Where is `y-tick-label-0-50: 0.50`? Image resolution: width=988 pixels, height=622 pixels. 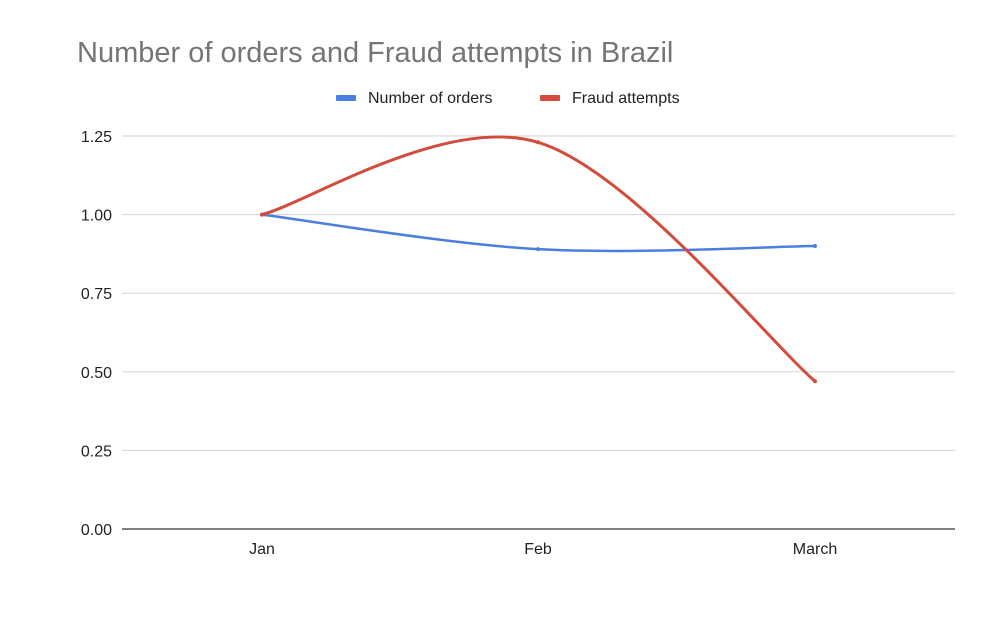
y-tick-label-0-50: 0.50 is located at coordinates (96, 373).